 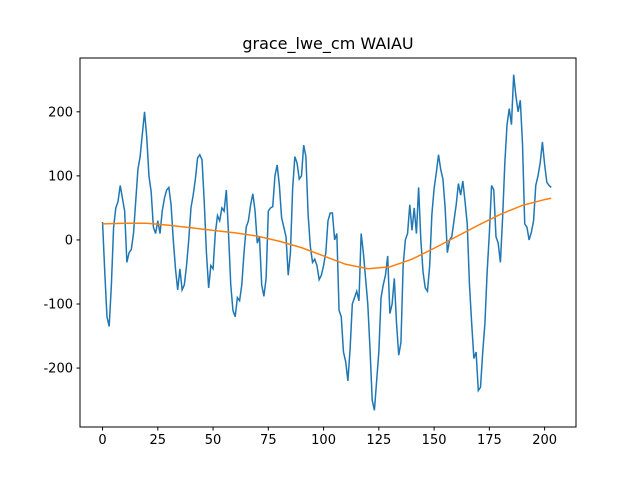 What do you see at coordinates (327, 44) in the screenshot?
I see `chart-title: grace_lwe_cm WAIAU` at bounding box center [327, 44].